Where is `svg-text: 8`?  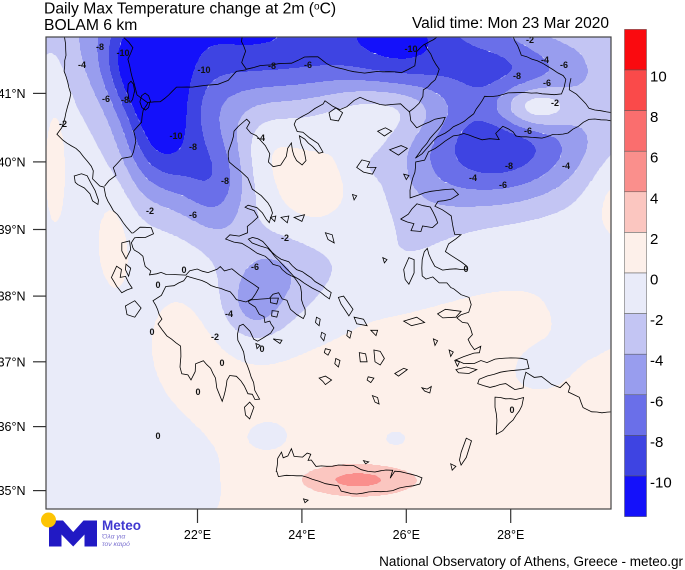 svg-text: 8 is located at coordinates (654, 117).